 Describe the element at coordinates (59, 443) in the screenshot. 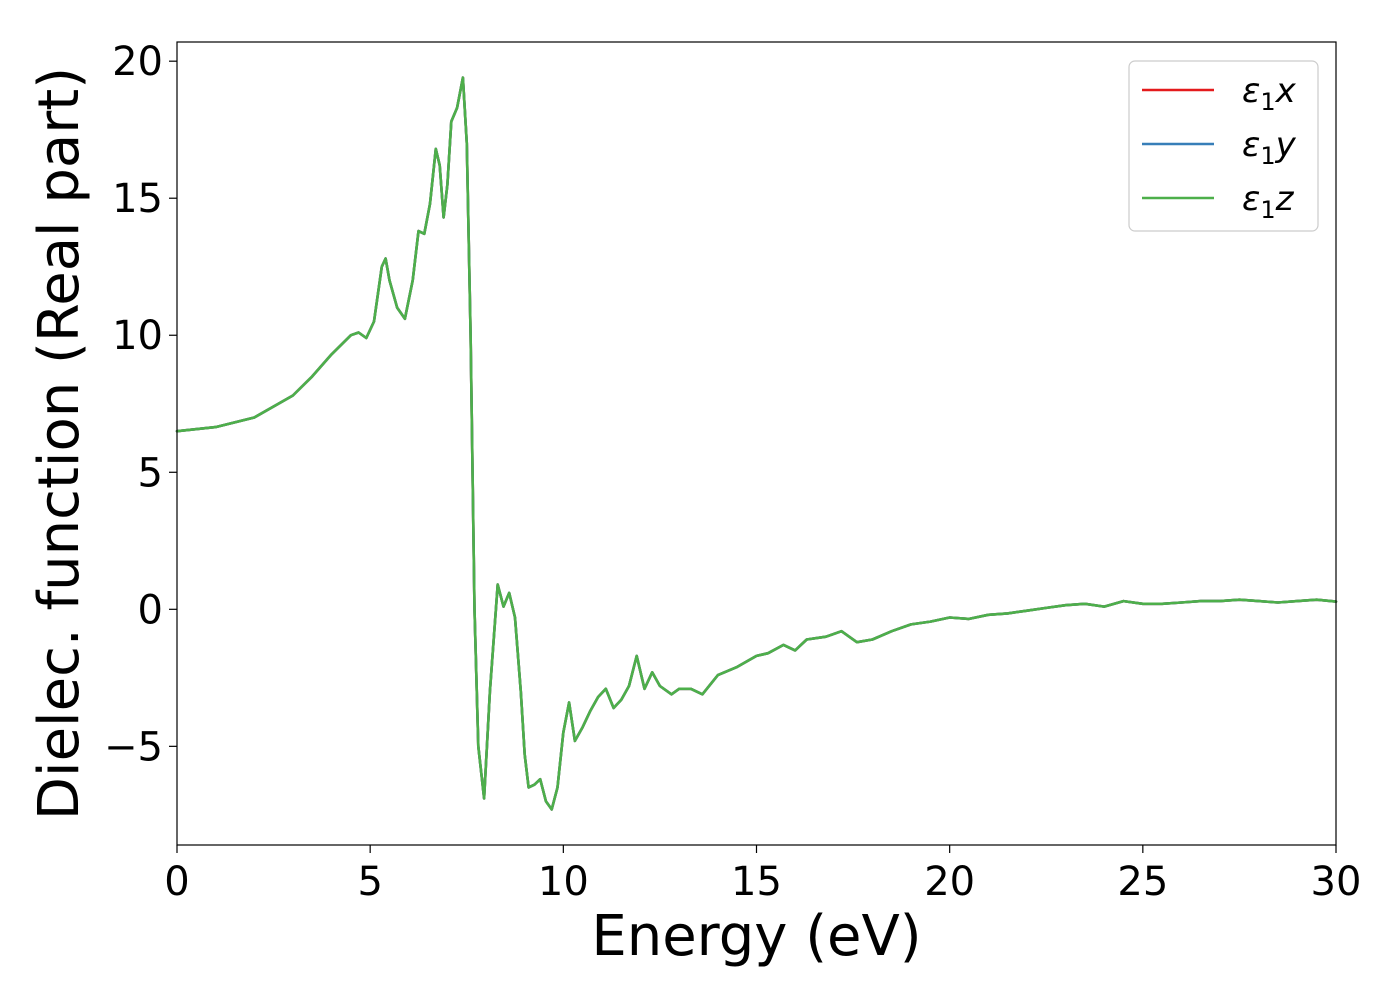

I see `y-axis-title: Dielec. function (Real part)` at that location.